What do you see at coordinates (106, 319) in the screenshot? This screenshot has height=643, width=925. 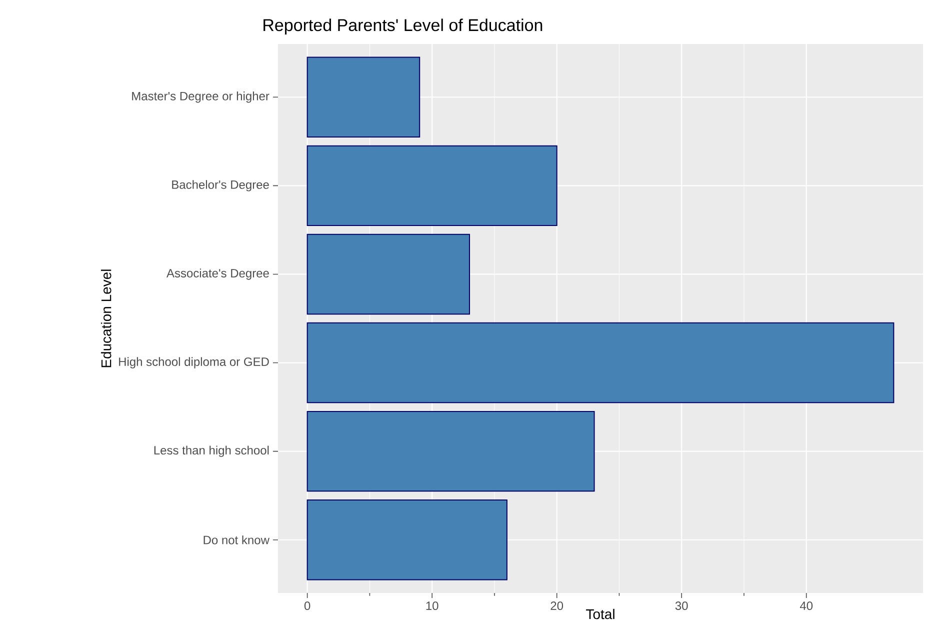 I see `y-axis-title: Education Level` at bounding box center [106, 319].